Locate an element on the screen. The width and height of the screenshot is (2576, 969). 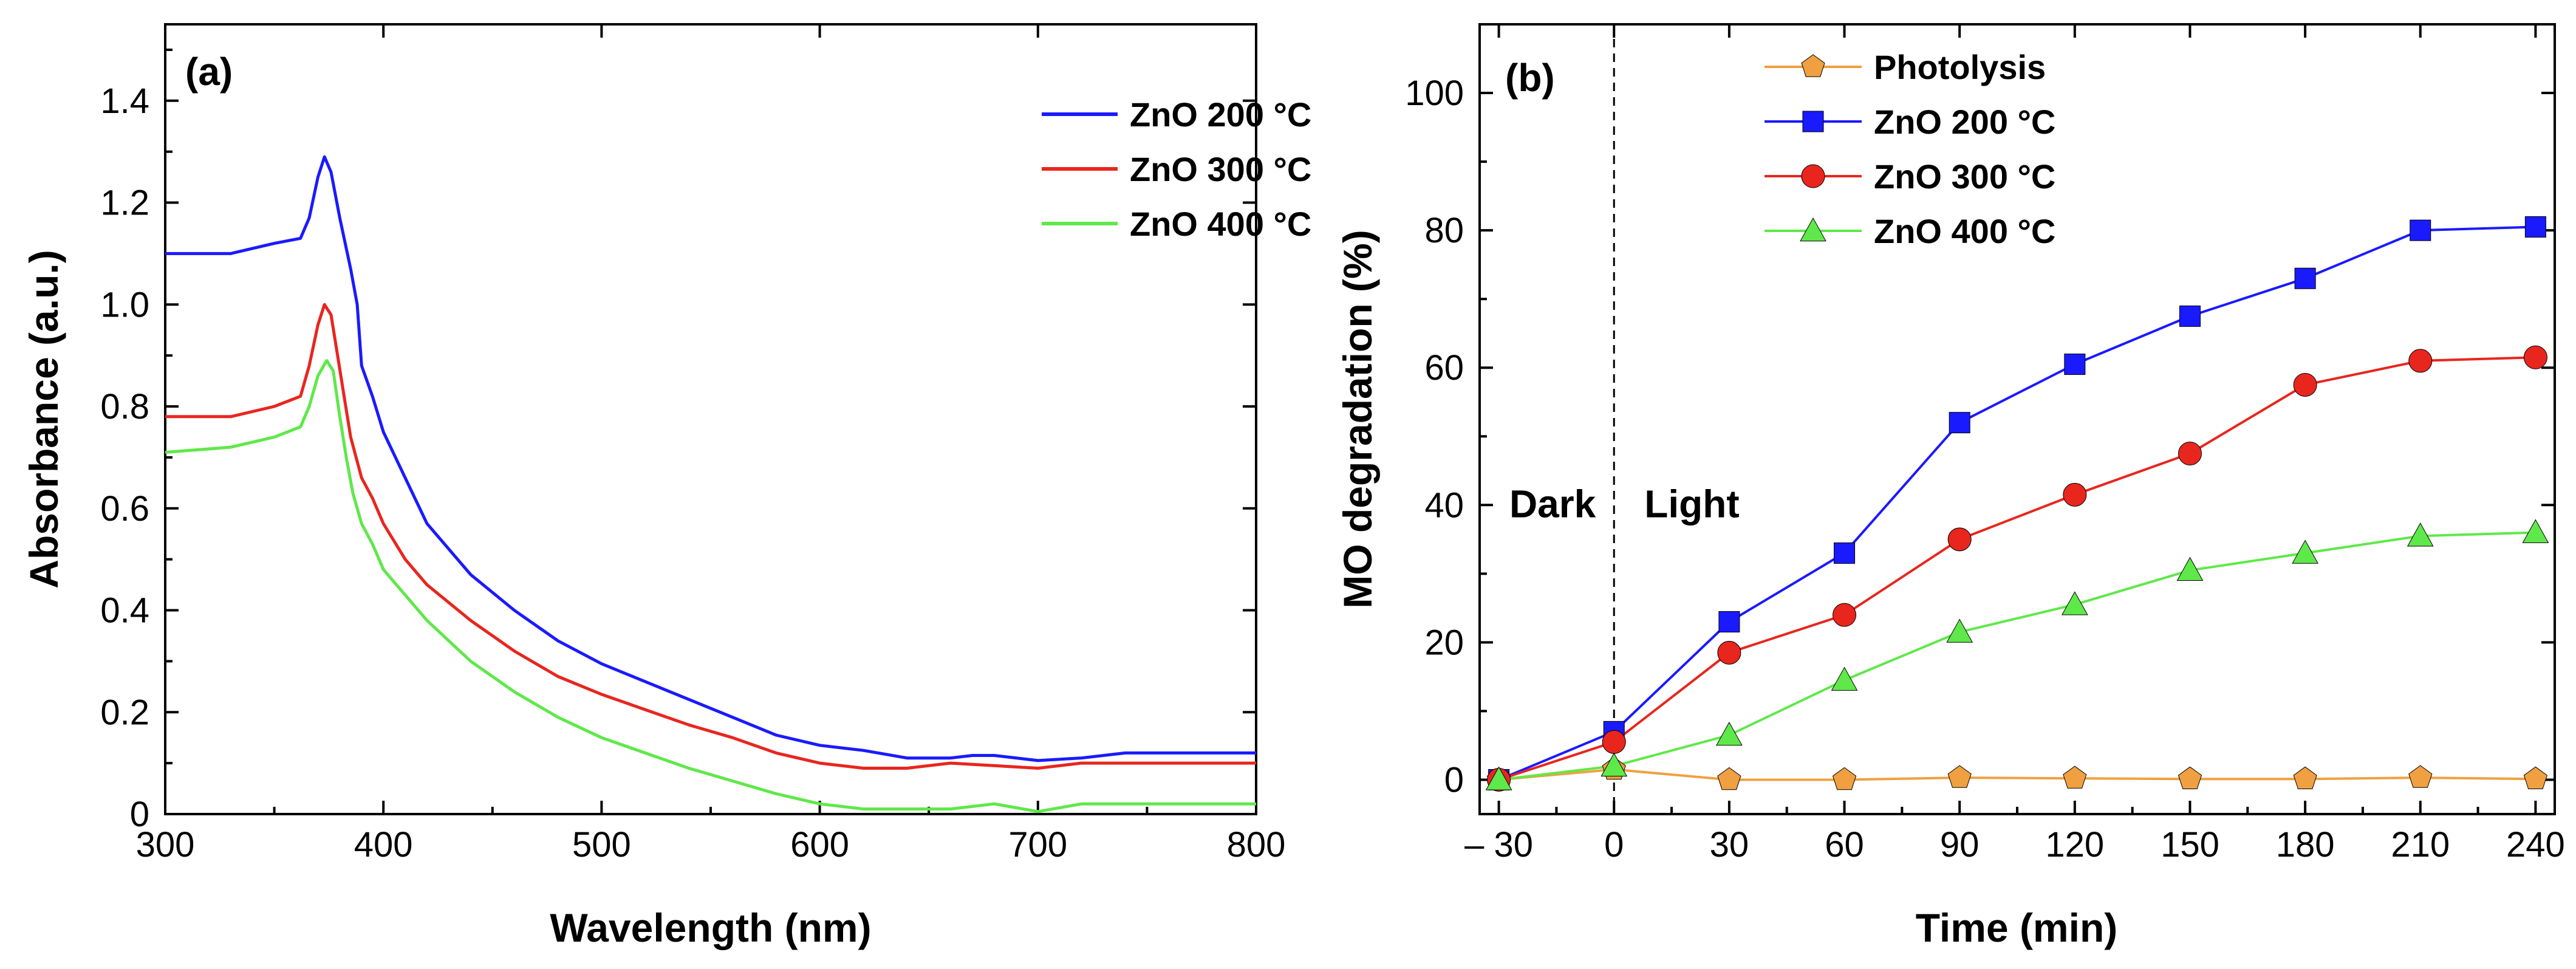
y-tick-label: 80 is located at coordinates (1444, 230).